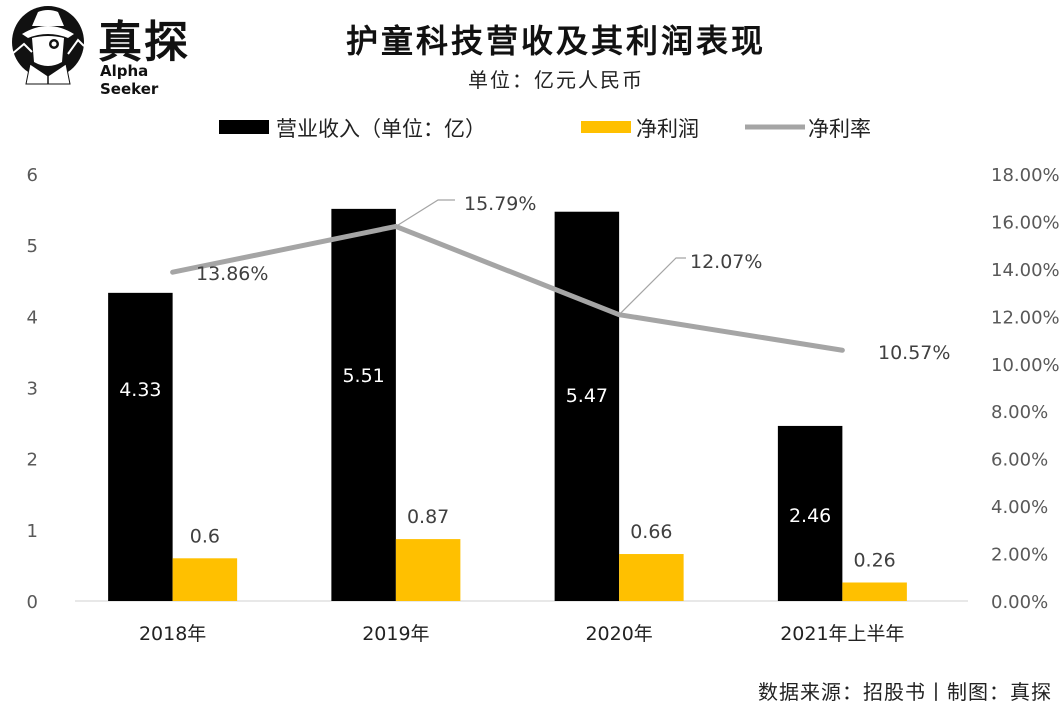  Describe the element at coordinates (1025, 317) in the screenshot. I see `right-axis-tick-label: 12.00%` at that location.